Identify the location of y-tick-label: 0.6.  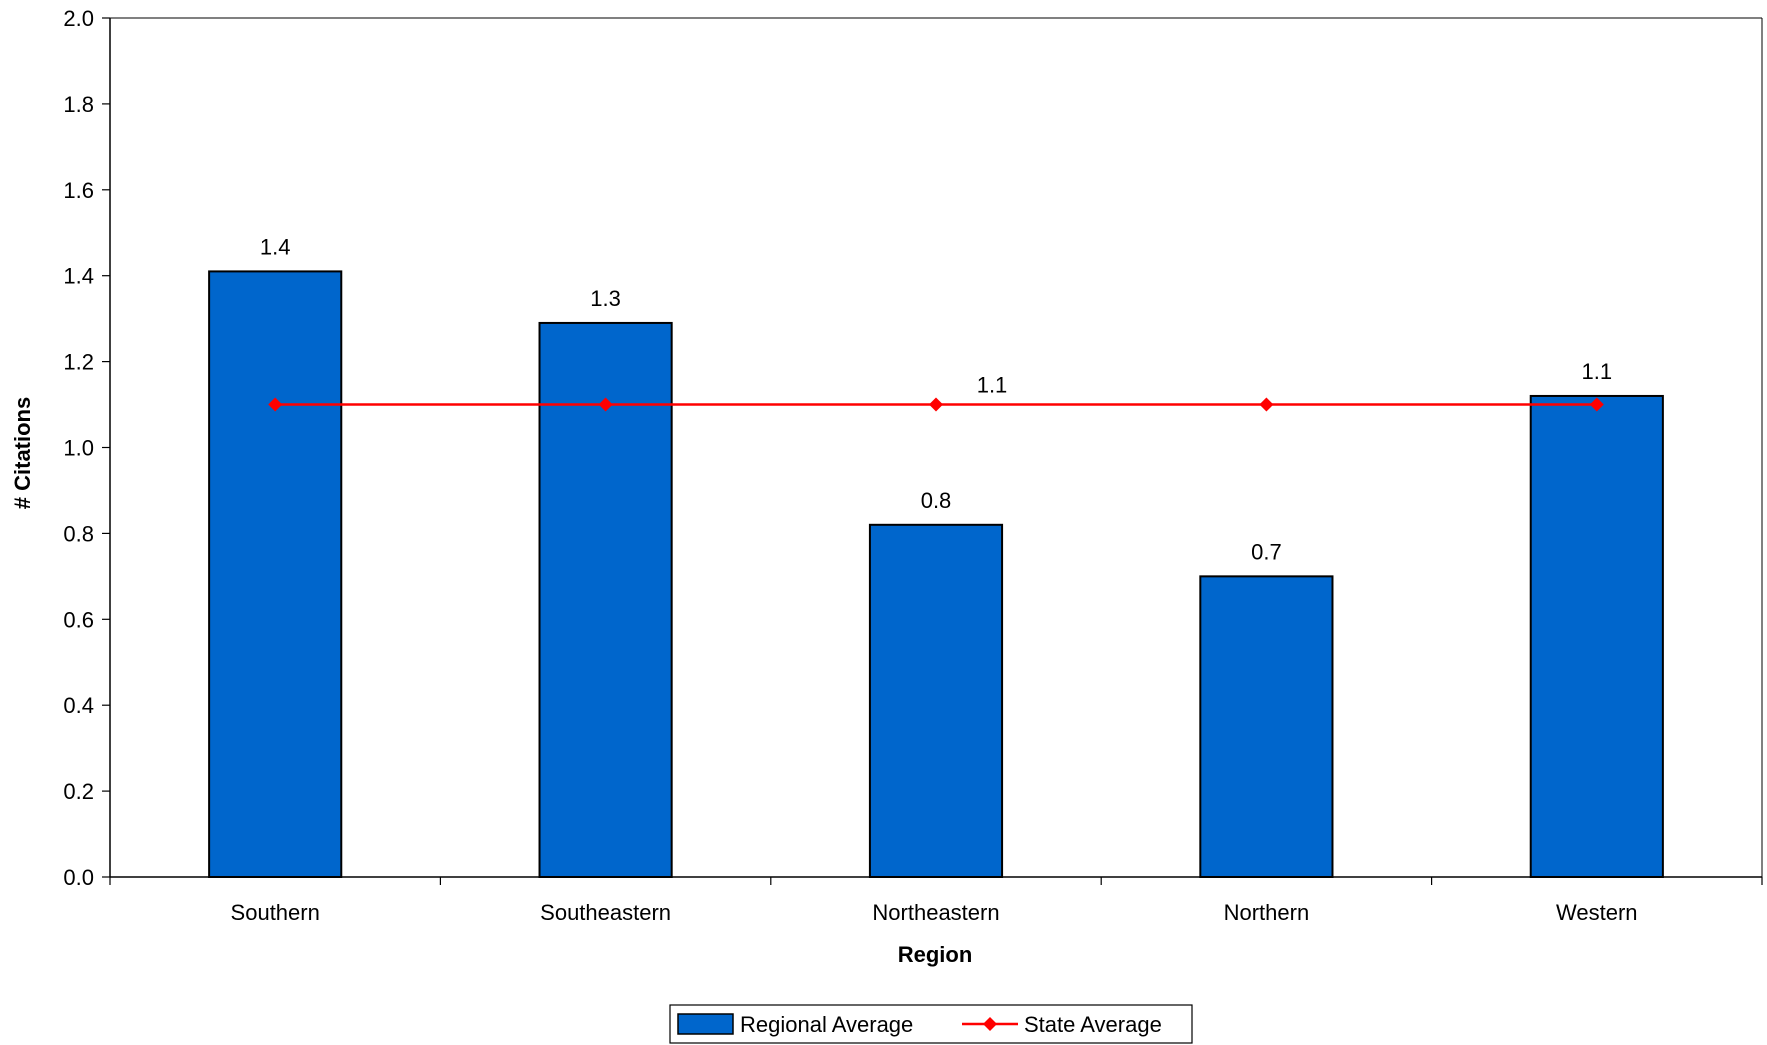
(78, 619).